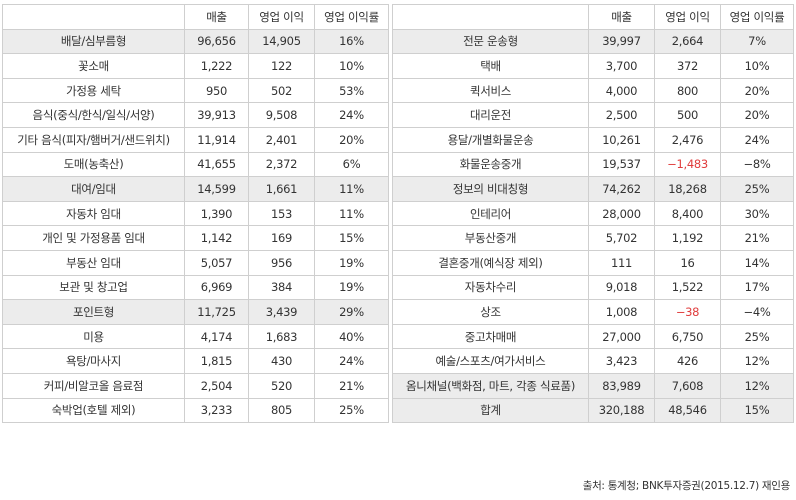 This screenshot has width=796, height=500. What do you see at coordinates (621, 164) in the screenshot?
I see `cell-sales: 19,537` at bounding box center [621, 164].